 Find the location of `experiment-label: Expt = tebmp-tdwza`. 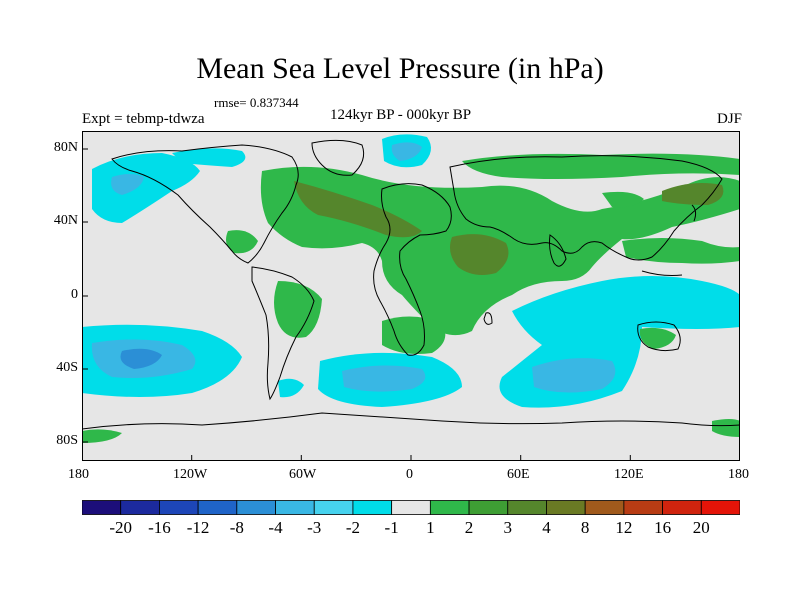

experiment-label: Expt = tebmp-tdwza is located at coordinates (143, 119).